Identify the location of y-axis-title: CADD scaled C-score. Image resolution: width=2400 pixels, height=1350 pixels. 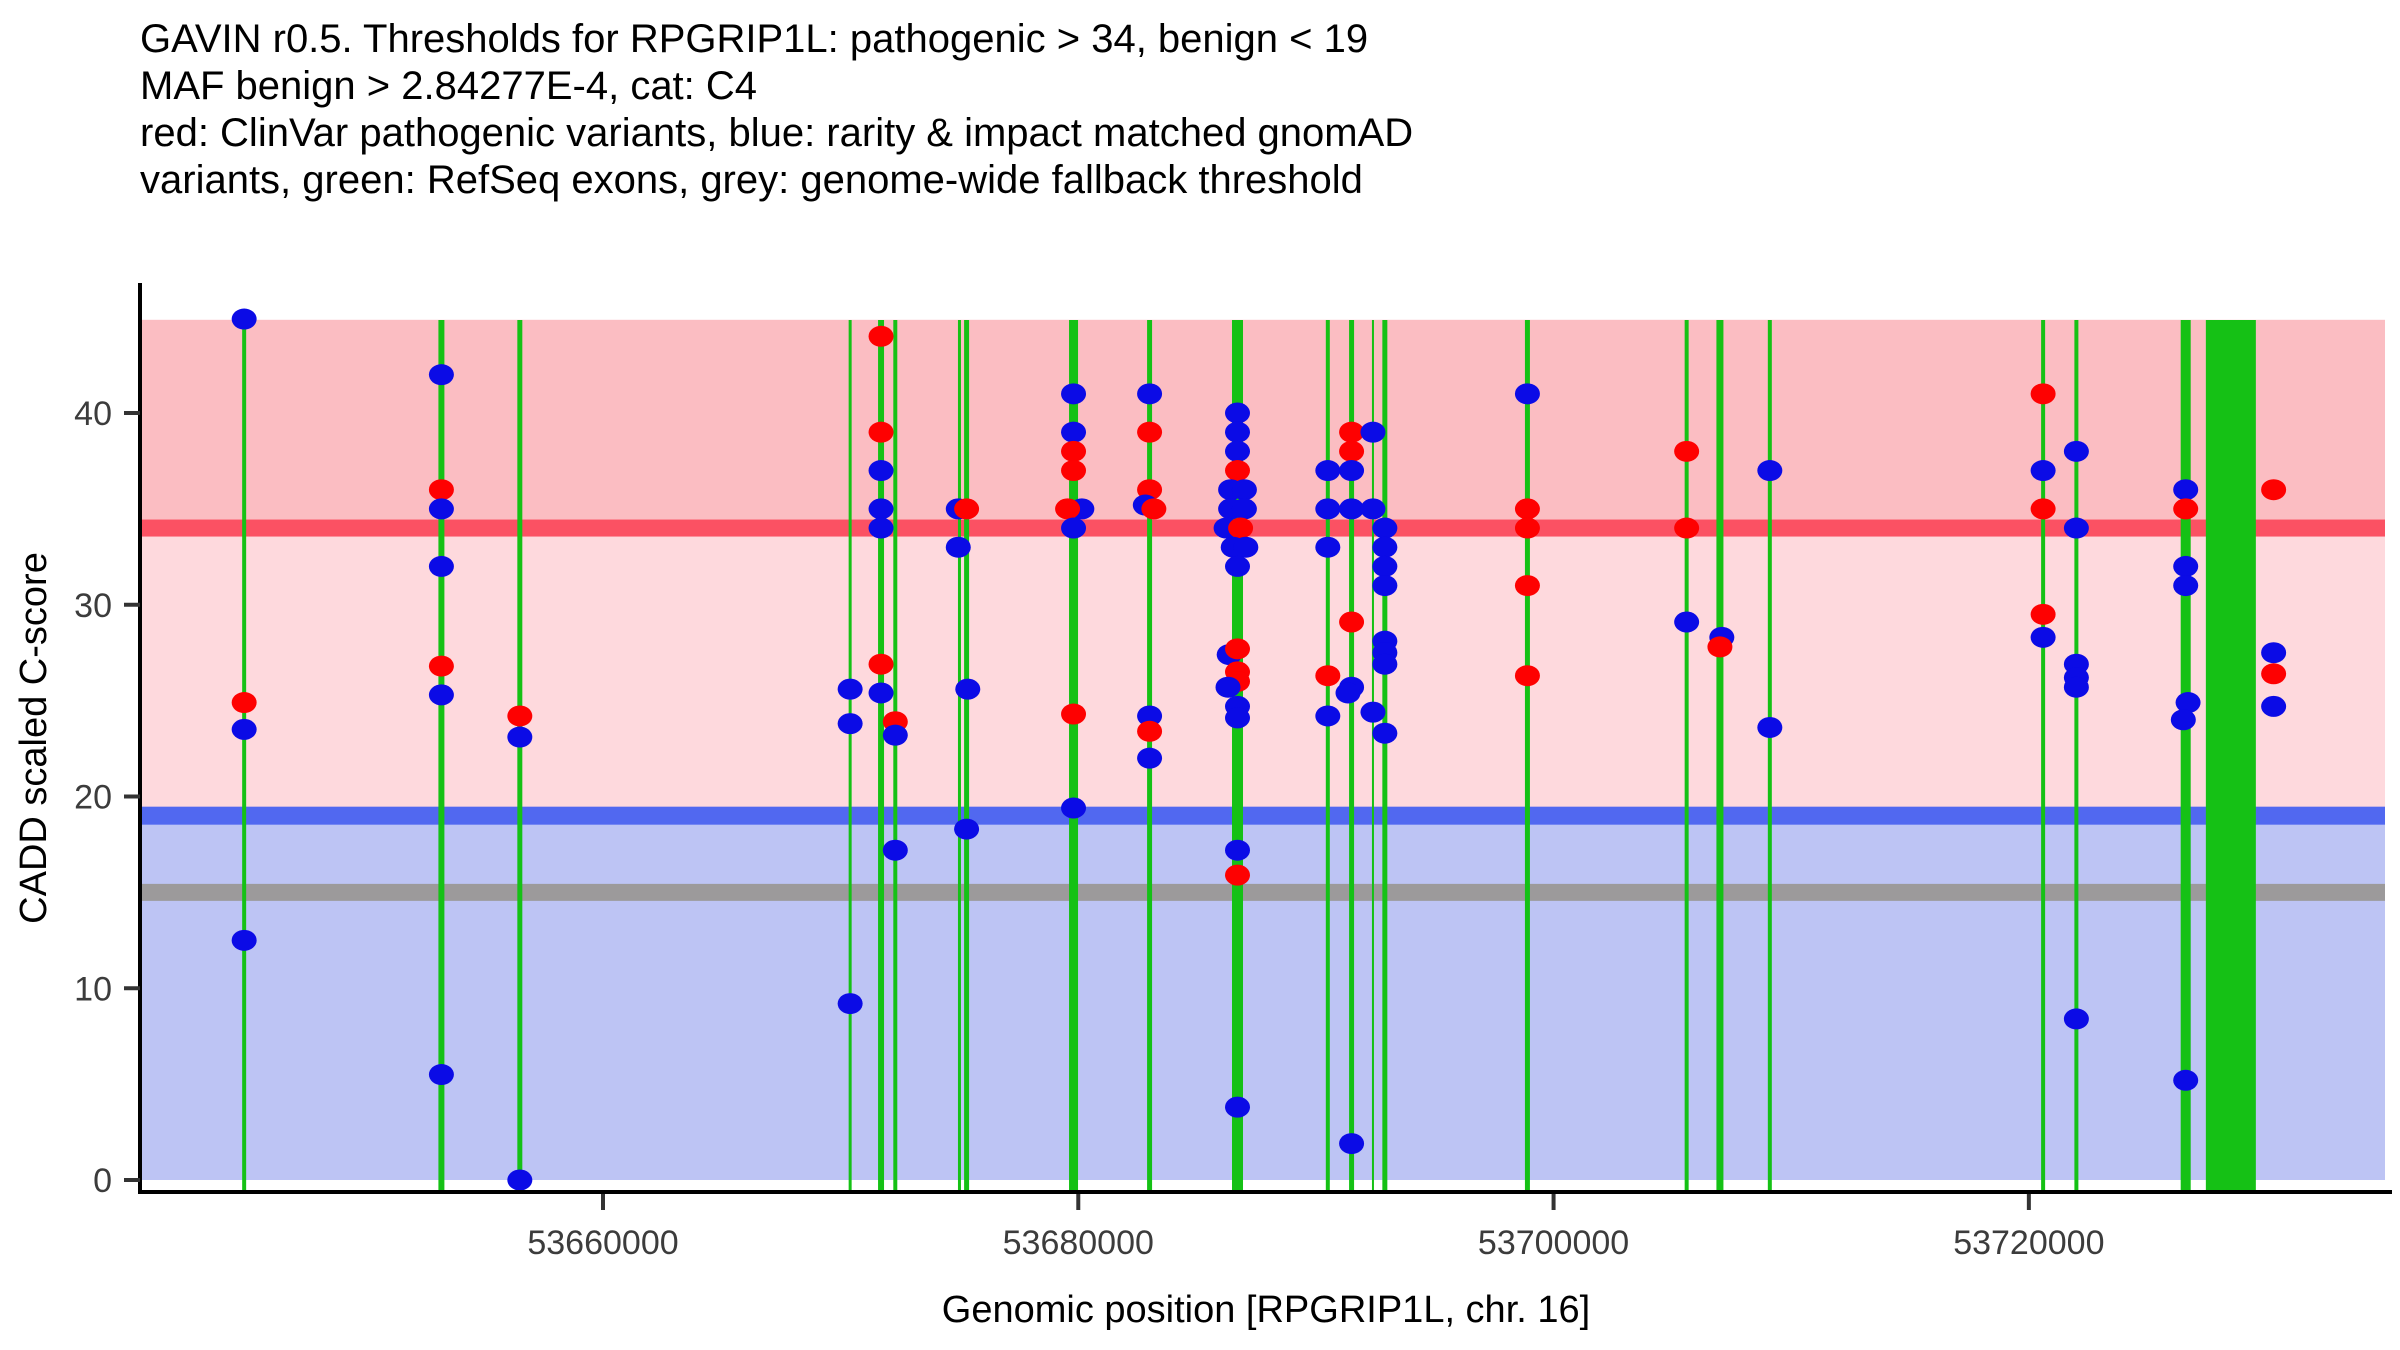
(34, 738).